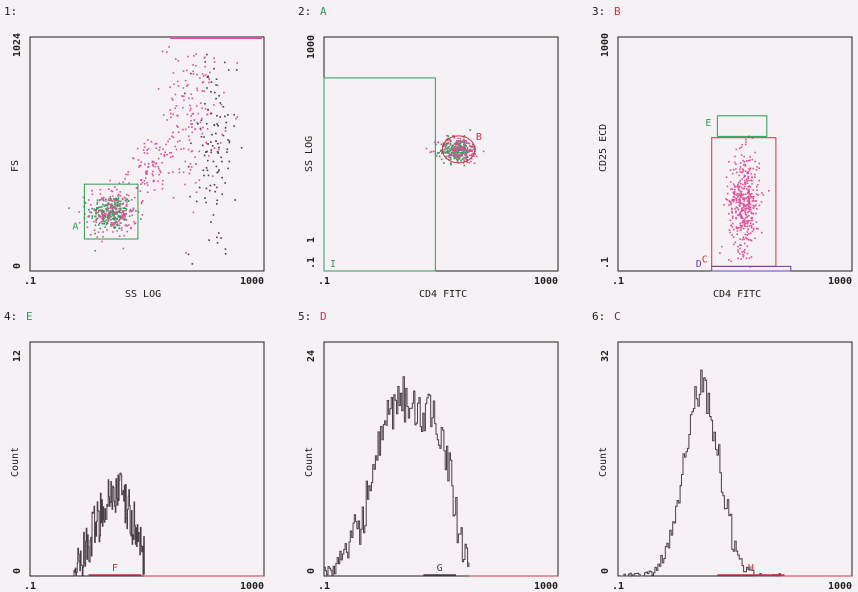 The image size is (858, 592). What do you see at coordinates (840, 586) in the screenshot?
I see `x-tick-label: 1000` at bounding box center [840, 586].